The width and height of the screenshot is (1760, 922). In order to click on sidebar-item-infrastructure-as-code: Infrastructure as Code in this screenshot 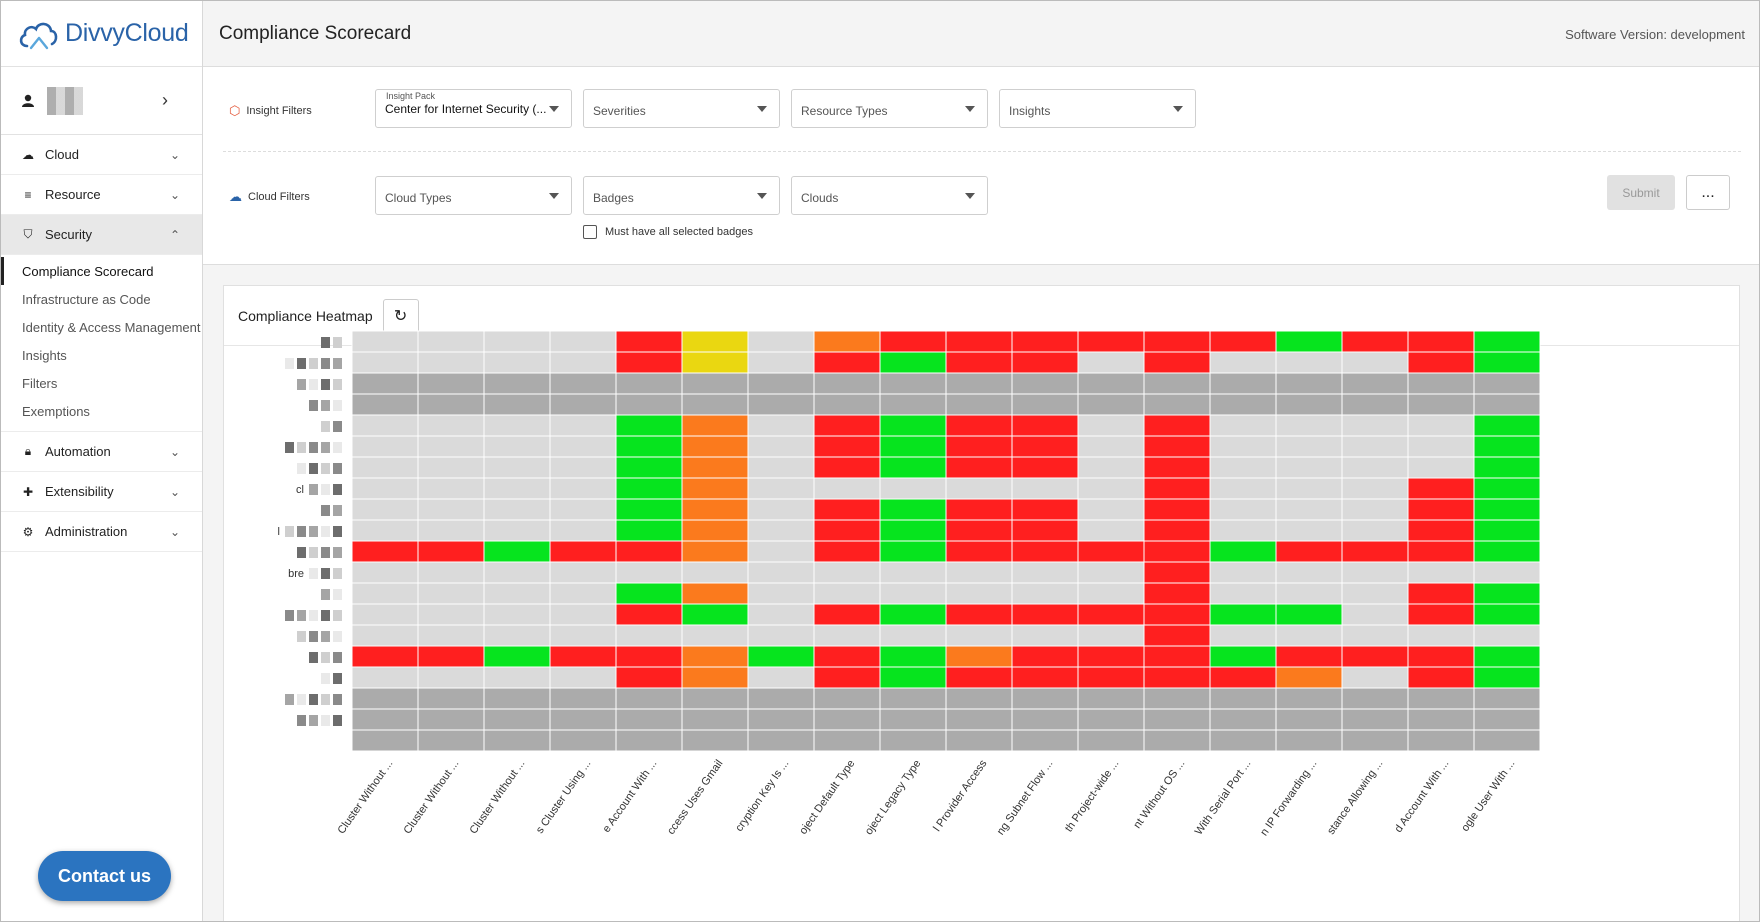, I will do `click(86, 299)`.